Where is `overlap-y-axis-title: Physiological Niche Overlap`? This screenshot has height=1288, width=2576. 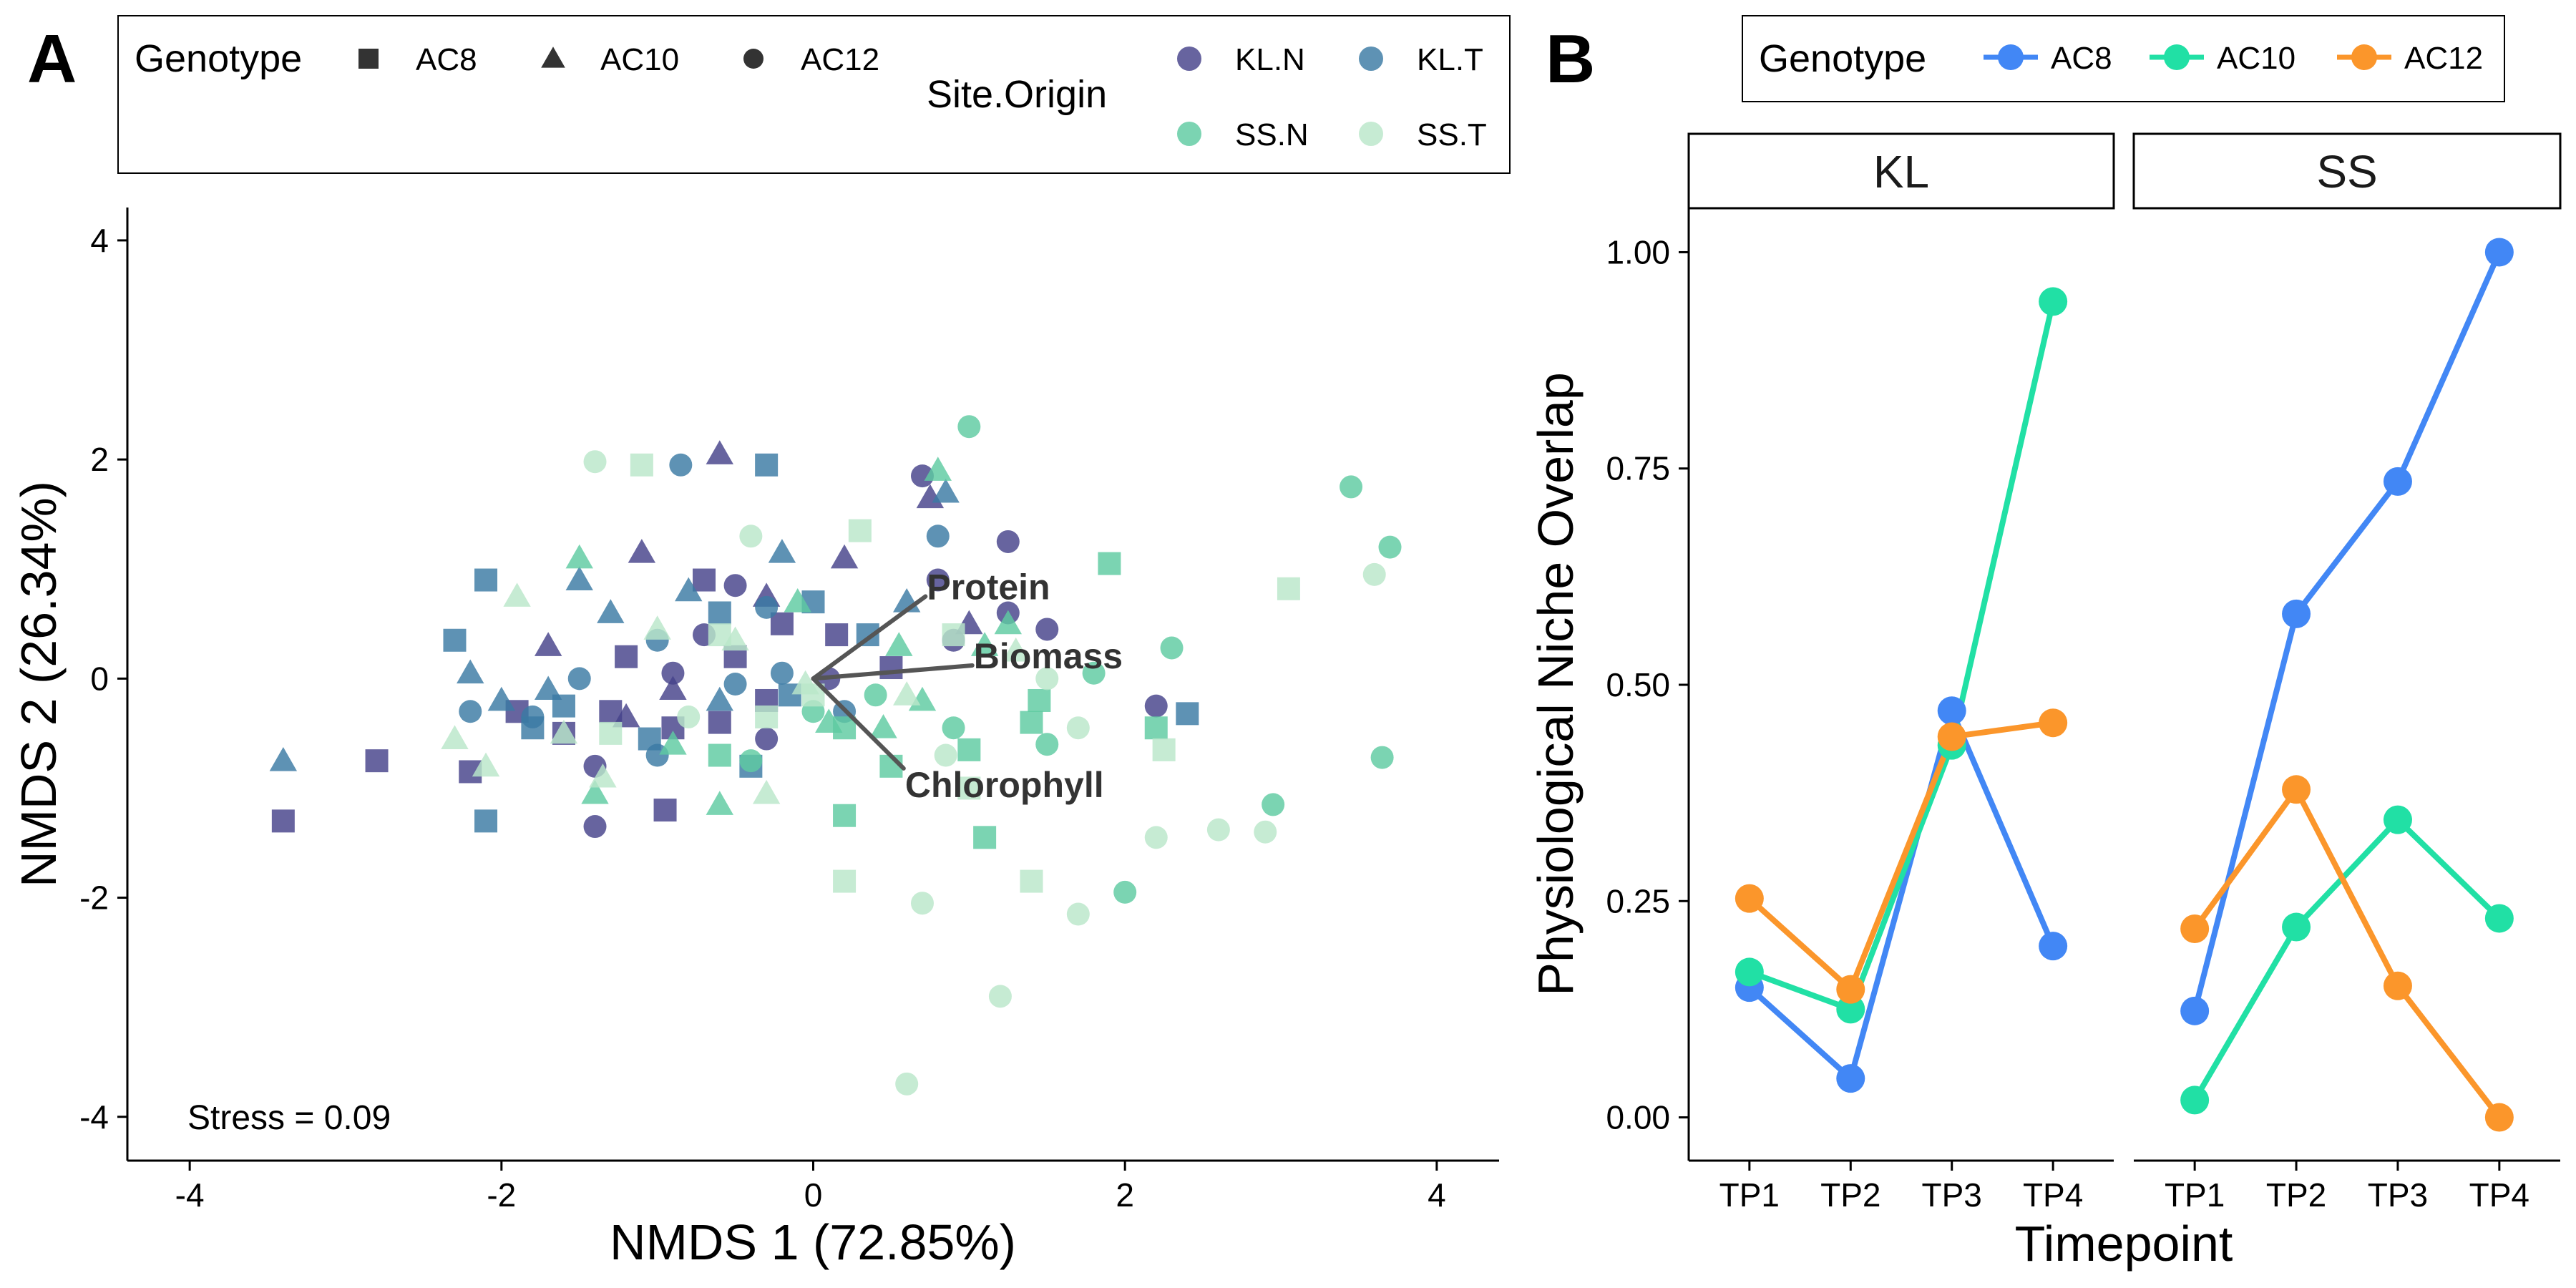 overlap-y-axis-title: Physiological Niche Overlap is located at coordinates (1556, 684).